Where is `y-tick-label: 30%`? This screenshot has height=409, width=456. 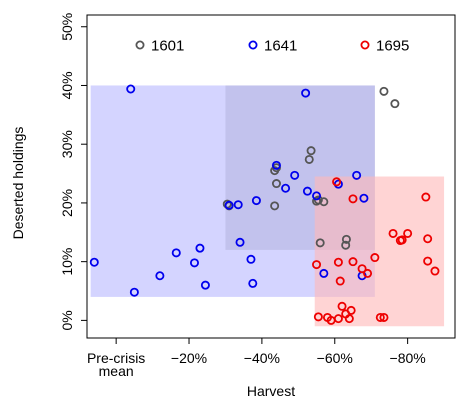
y-tick-label: 30% is located at coordinates (67, 144).